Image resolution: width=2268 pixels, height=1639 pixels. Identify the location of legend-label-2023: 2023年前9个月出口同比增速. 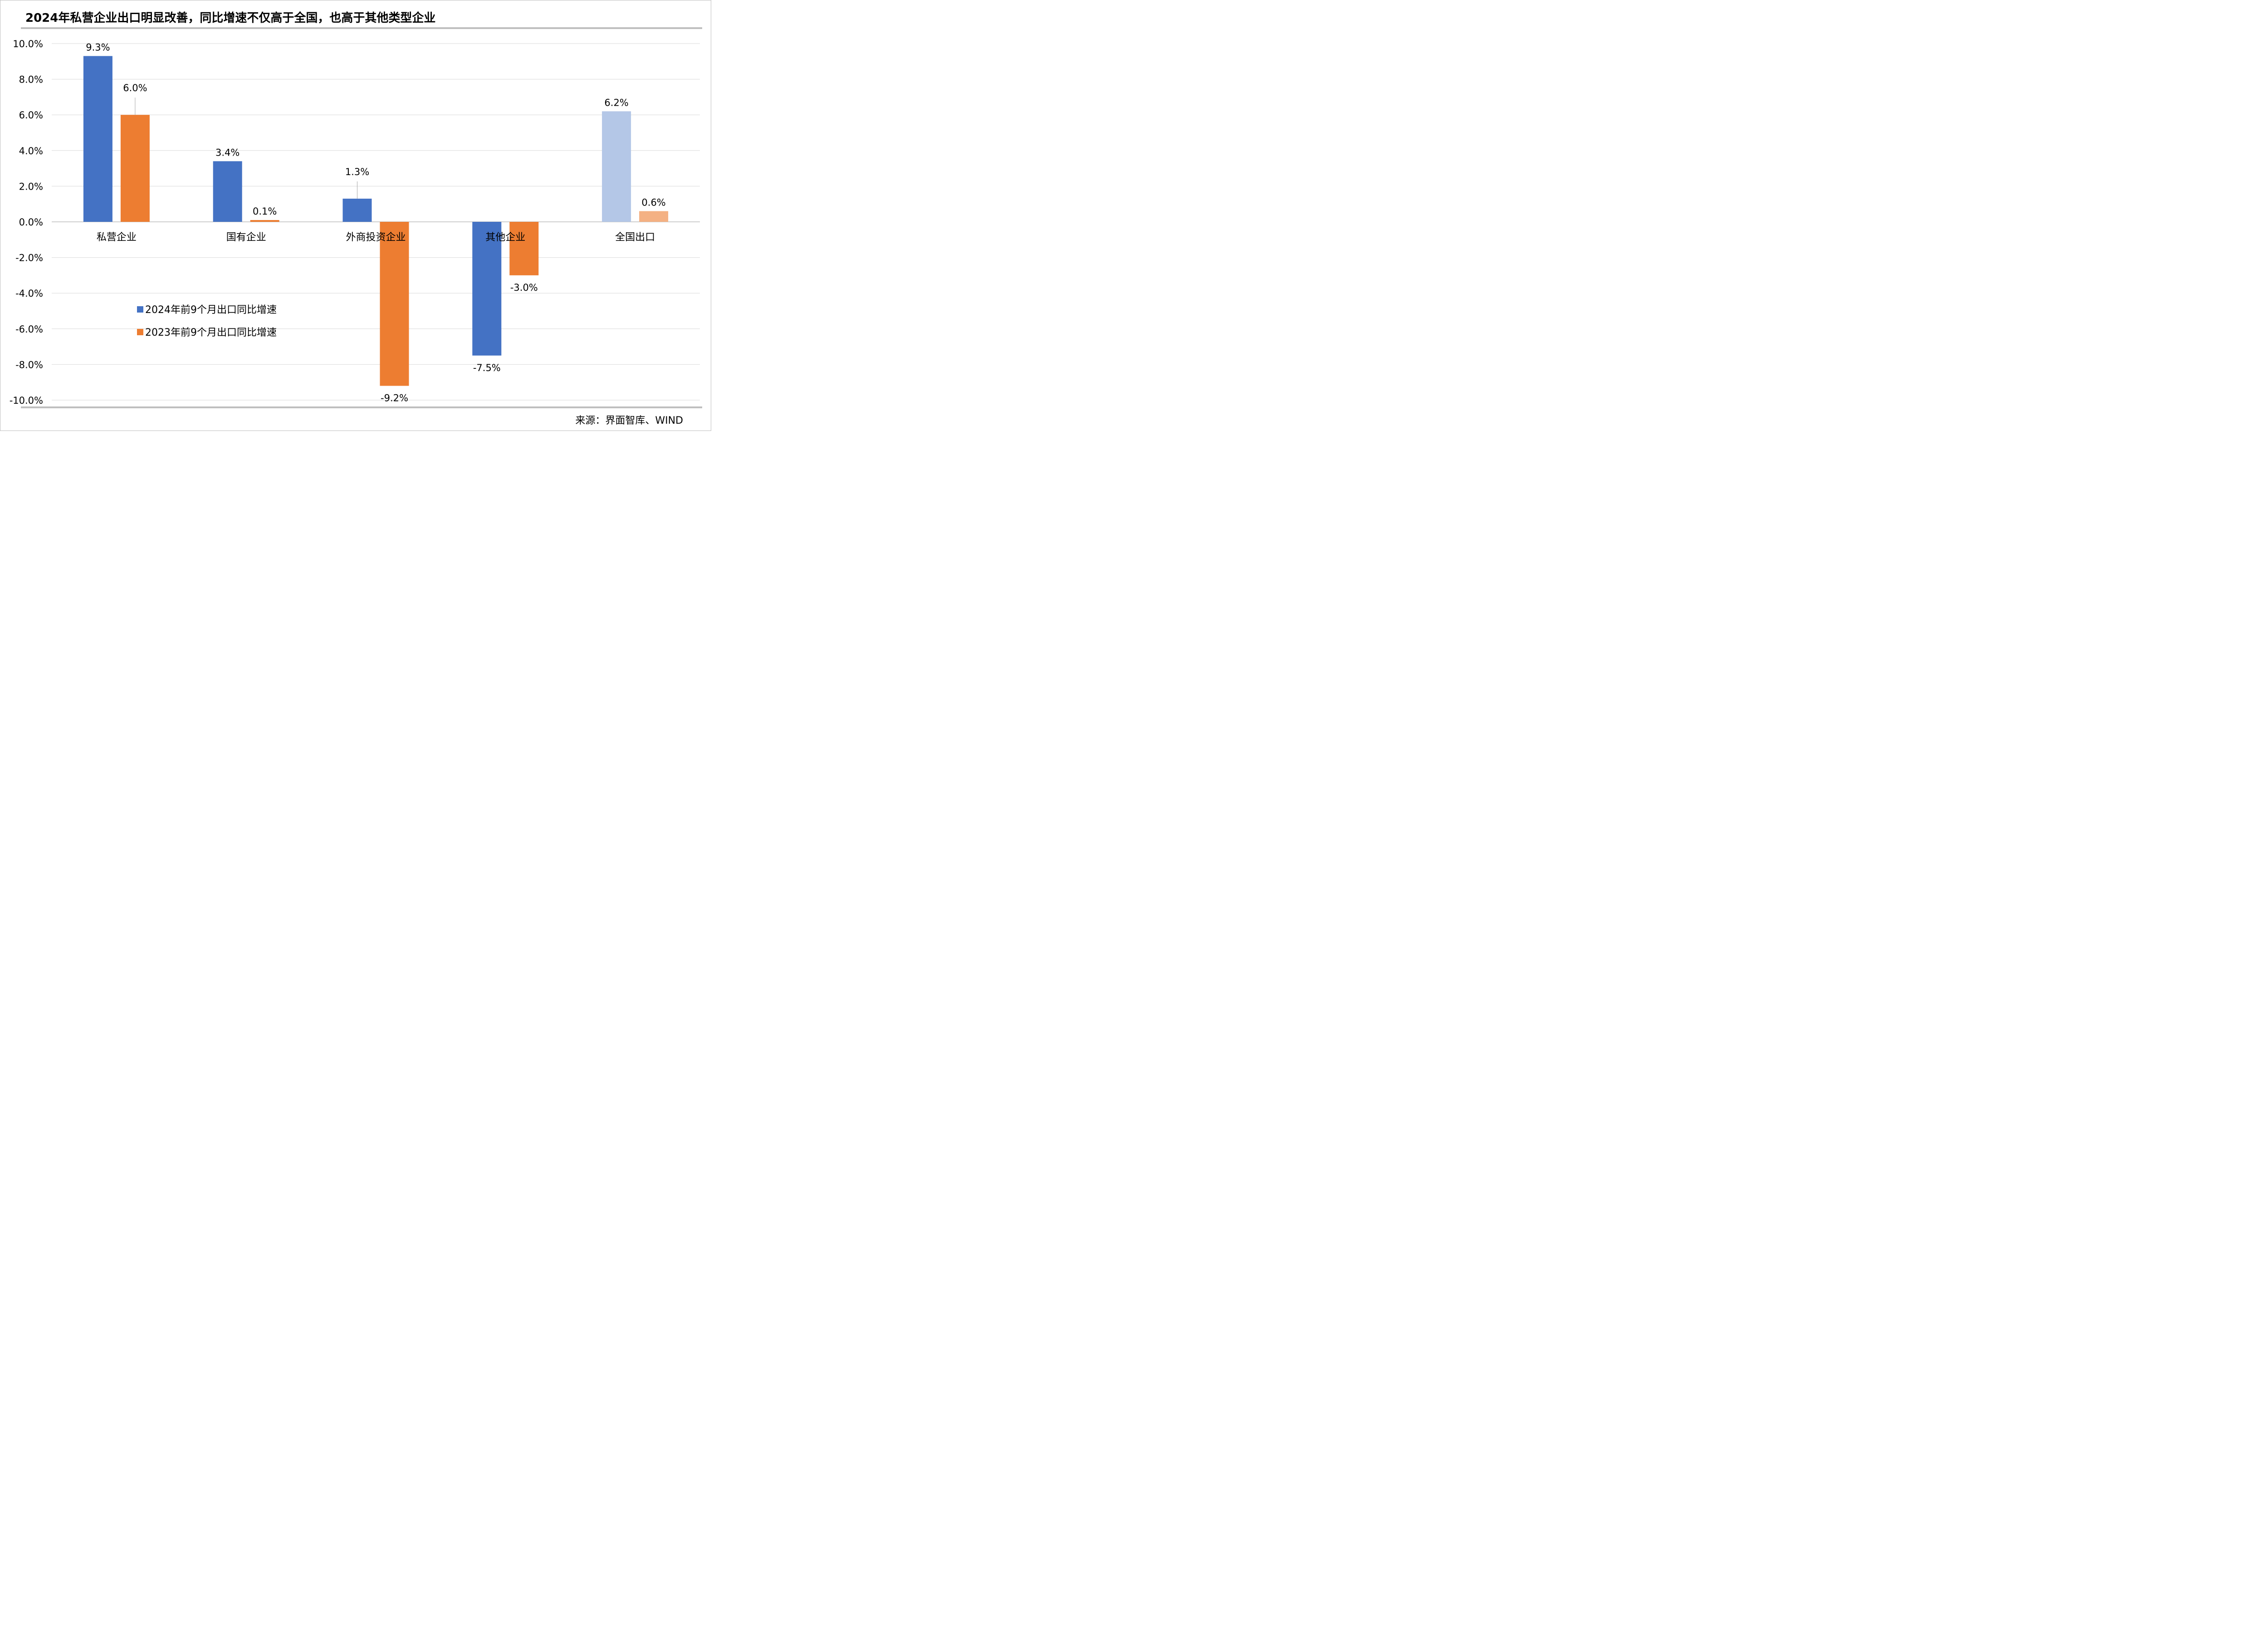
(211, 332).